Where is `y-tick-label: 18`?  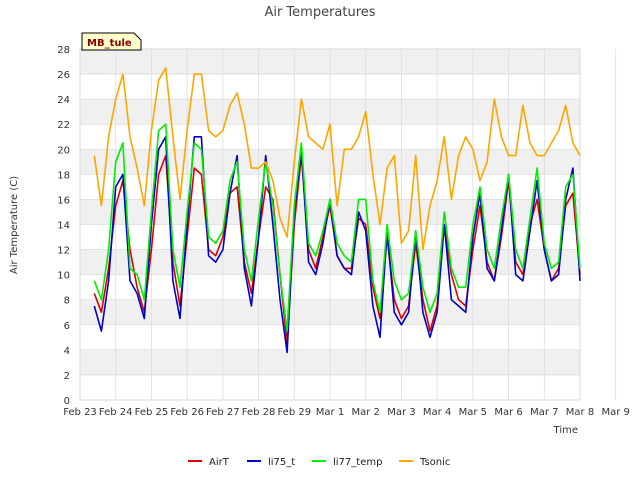
y-tick-label: 18 is located at coordinates (63, 175).